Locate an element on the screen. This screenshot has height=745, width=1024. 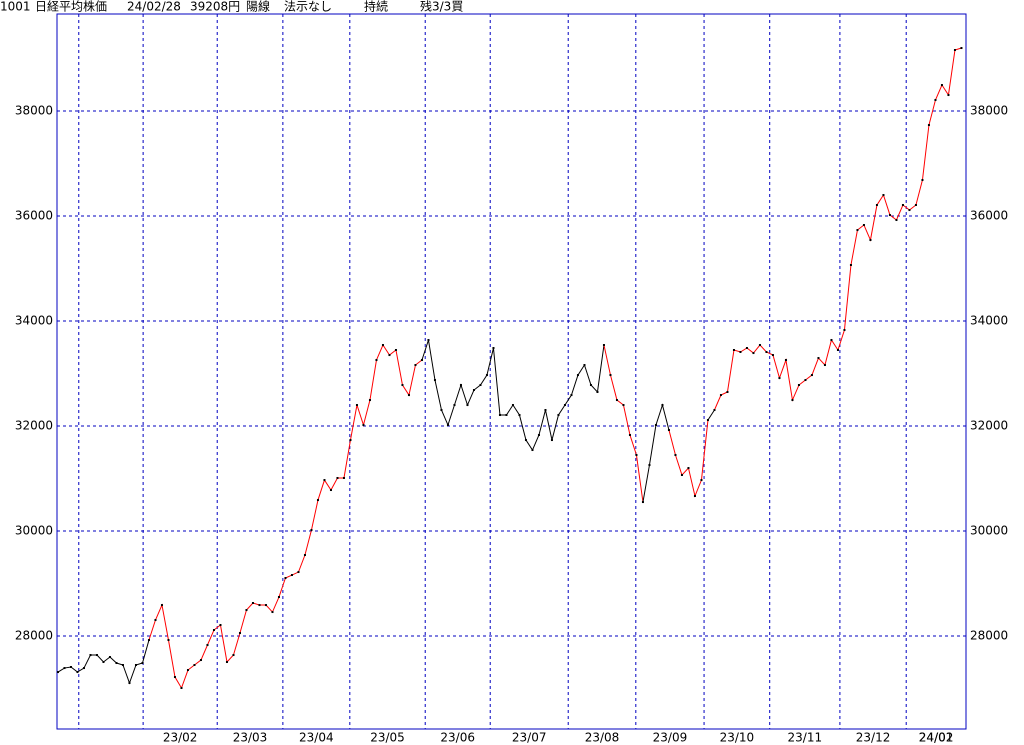
x-tick-label: 23/02 is located at coordinates (180, 738).